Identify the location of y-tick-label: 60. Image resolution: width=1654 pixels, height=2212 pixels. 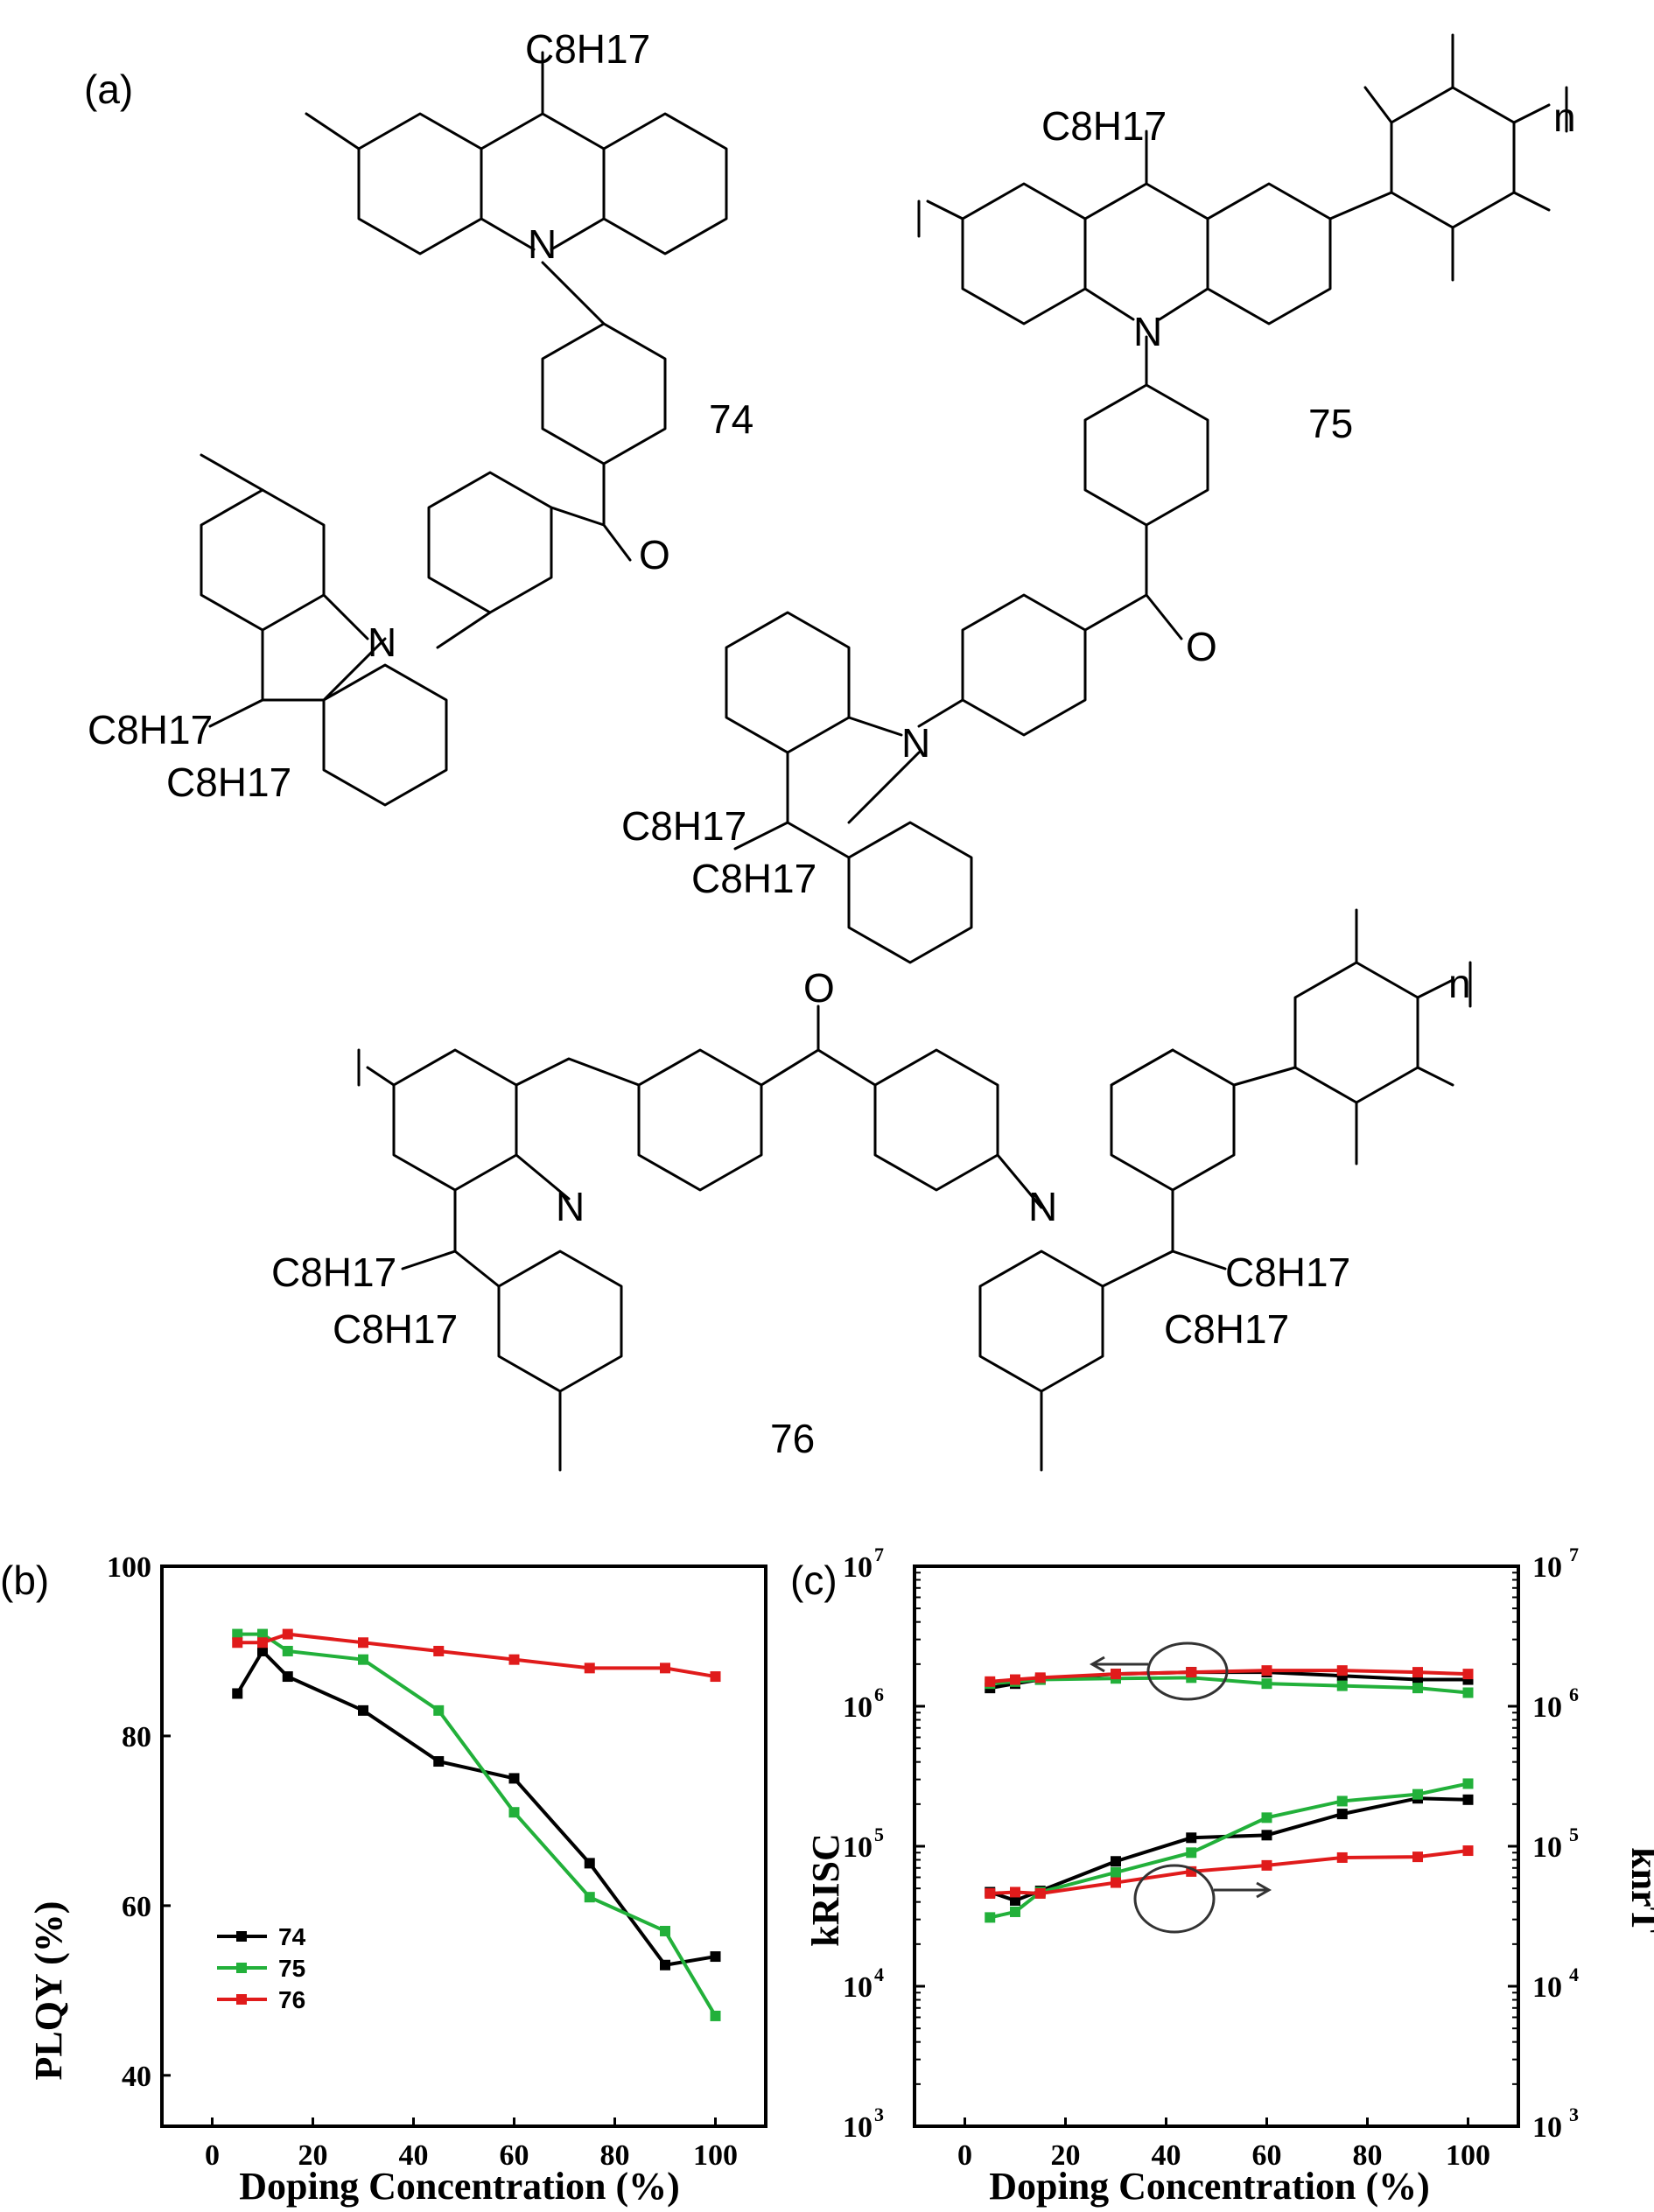
(136, 1907).